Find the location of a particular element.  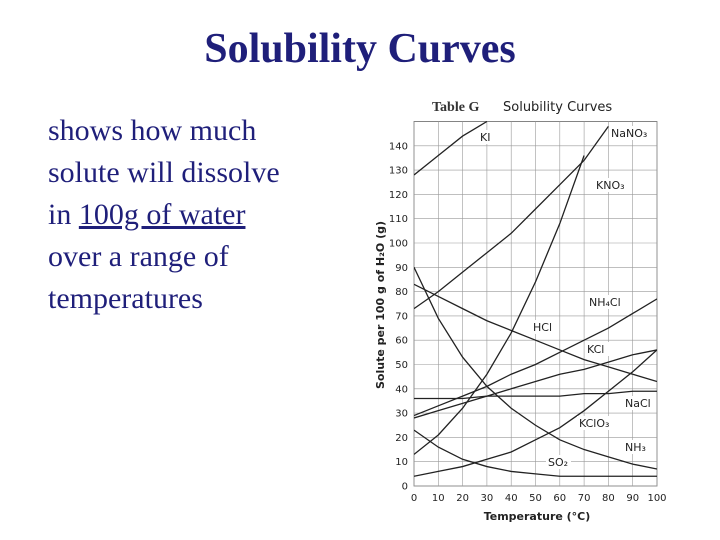

y-tick-label: 70 is located at coordinates (401, 316).